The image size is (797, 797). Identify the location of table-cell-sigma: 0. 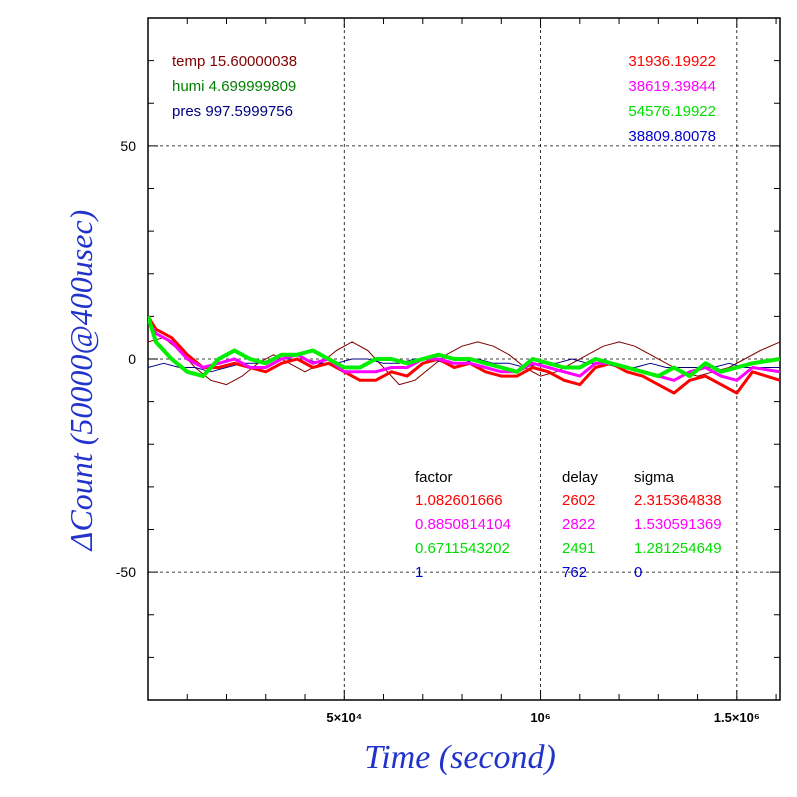
(638, 572).